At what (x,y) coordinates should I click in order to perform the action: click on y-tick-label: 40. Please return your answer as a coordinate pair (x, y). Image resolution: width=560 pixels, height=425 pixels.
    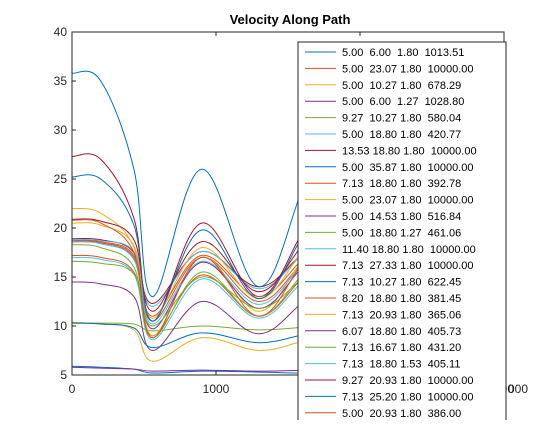
    Looking at the image, I should click on (61, 32).